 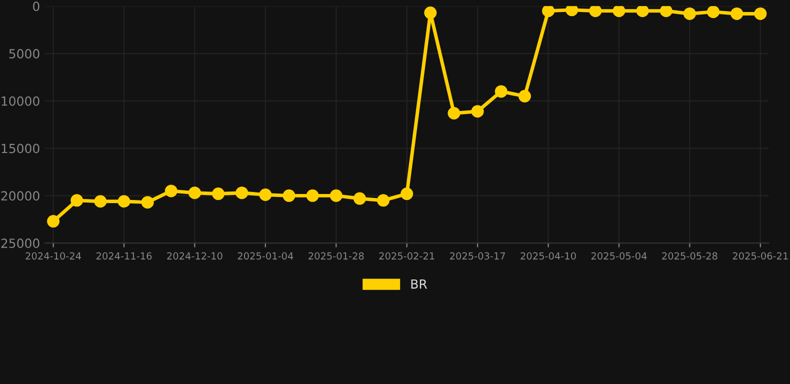 What do you see at coordinates (477, 256) in the screenshot?
I see `x-tick-label: 2025-03-17` at bounding box center [477, 256].